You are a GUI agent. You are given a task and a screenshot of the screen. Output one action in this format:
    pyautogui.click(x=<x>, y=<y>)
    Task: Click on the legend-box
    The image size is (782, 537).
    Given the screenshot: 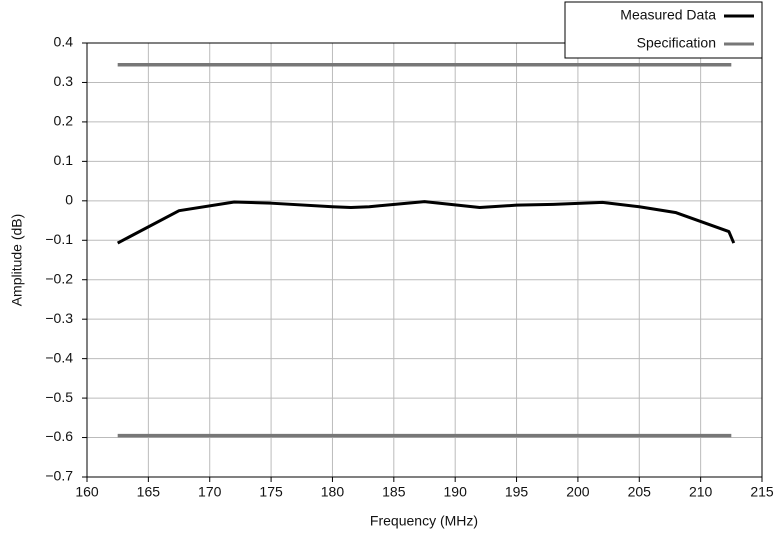 What is the action you would take?
    pyautogui.click(x=663, y=30)
    